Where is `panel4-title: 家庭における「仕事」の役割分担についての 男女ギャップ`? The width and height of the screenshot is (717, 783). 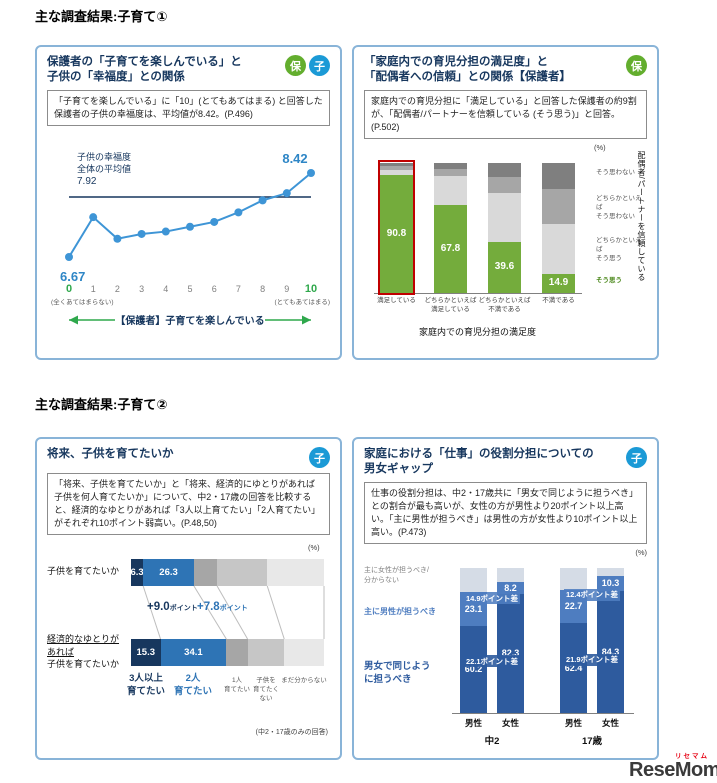
panel4-title: 家庭における「仕事」の役割分担についての 男女ギャップ is located at coordinates (479, 462).